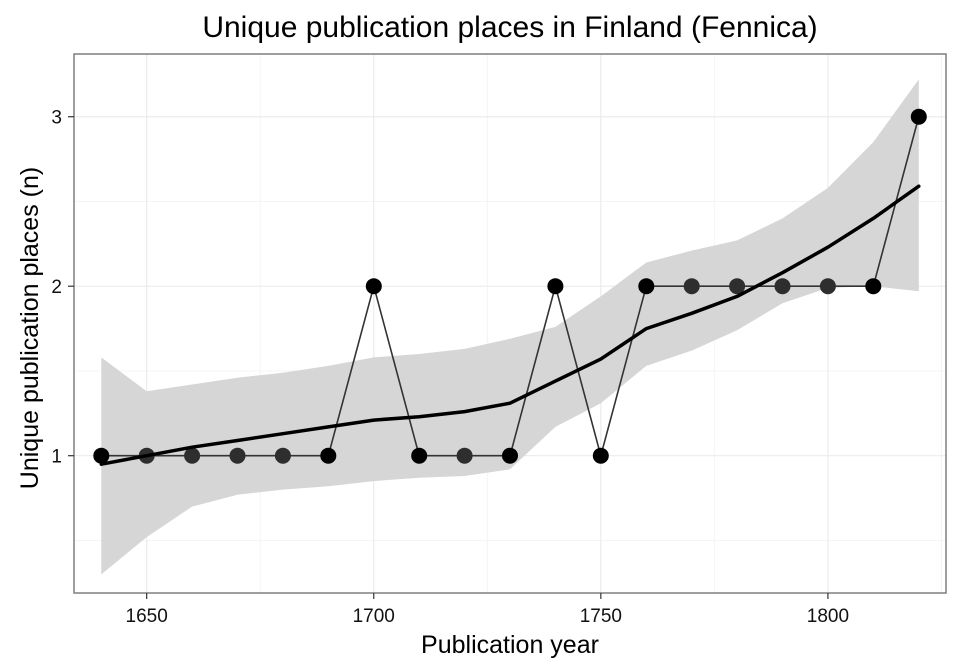 The image size is (960, 672). I want to click on x-tick-label: 1650, so click(147, 616).